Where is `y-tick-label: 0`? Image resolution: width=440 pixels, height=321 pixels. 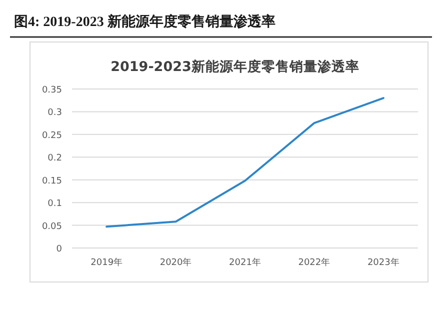
y-tick-label: 0 is located at coordinates (59, 249).